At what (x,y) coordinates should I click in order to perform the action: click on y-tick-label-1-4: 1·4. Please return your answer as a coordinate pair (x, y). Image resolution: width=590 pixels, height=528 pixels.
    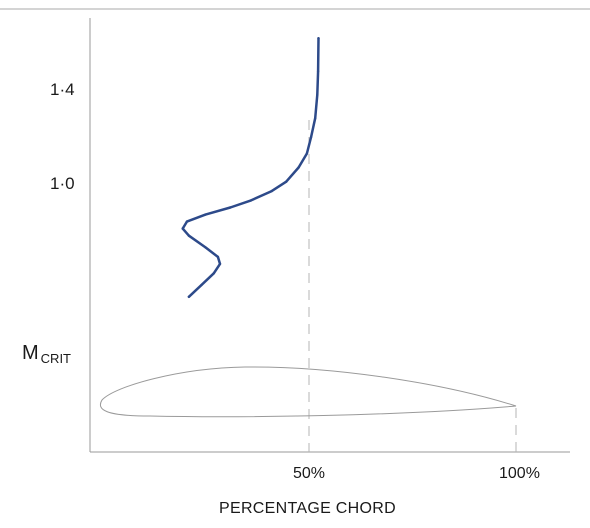
    Looking at the image, I should click on (62, 89).